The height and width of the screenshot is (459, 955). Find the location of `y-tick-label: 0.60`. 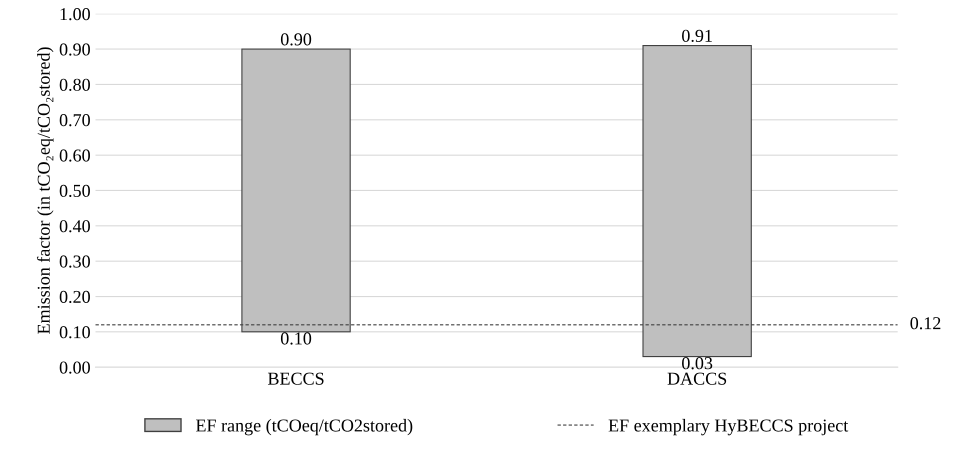

y-tick-label: 0.60 is located at coordinates (75, 155).